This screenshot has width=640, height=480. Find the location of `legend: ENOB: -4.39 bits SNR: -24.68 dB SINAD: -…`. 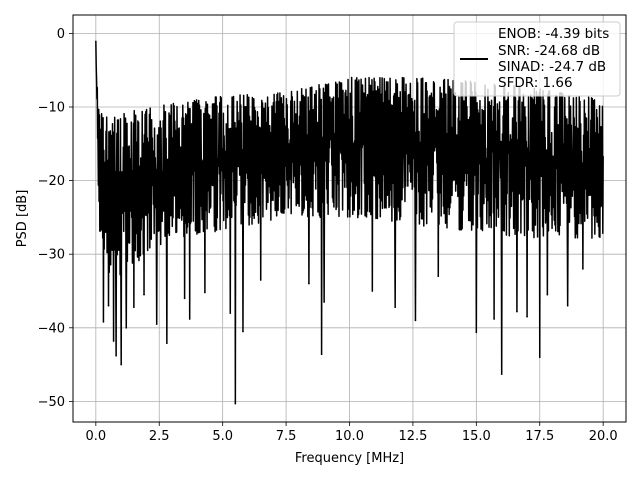

legend: ENOB: -4.39 bits SNR: -24.68 dB SINAD: -… is located at coordinates (537, 59).